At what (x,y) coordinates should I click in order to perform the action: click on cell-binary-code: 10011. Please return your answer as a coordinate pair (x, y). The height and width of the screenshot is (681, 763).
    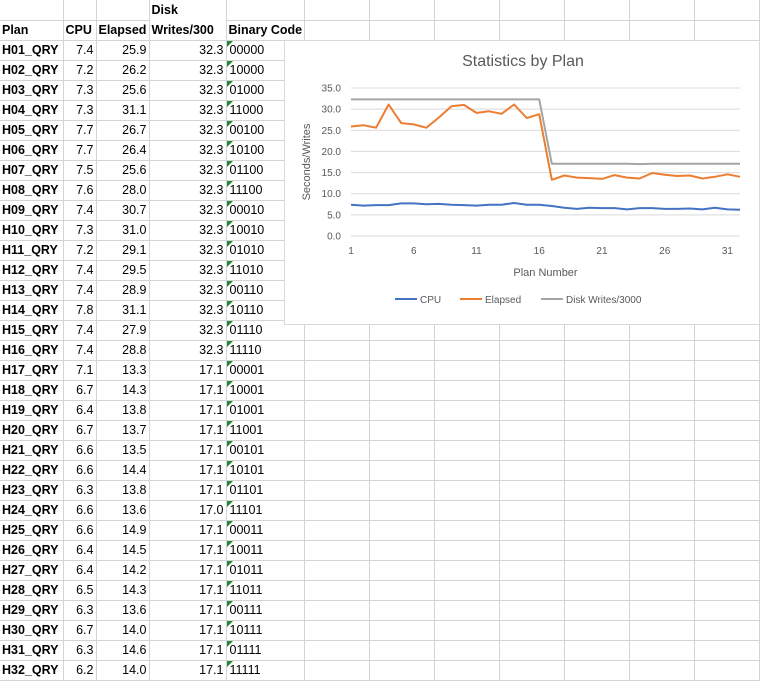
    Looking at the image, I should click on (266, 550).